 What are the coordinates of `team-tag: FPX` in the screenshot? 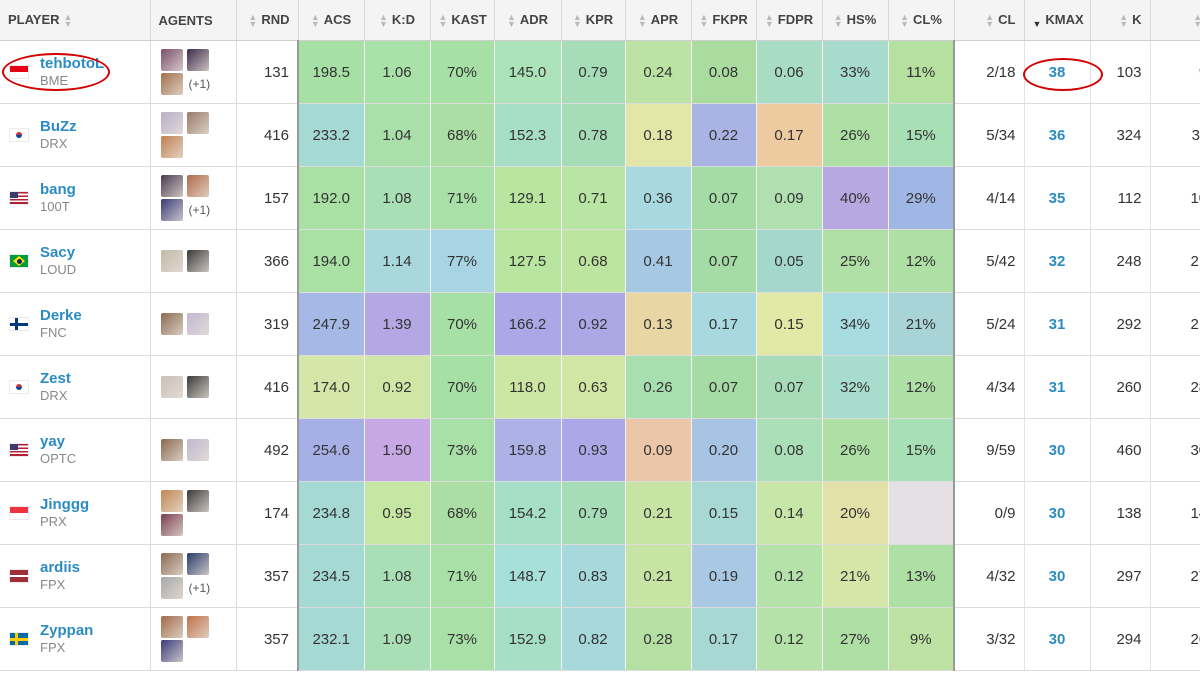 It's located at (53, 584).